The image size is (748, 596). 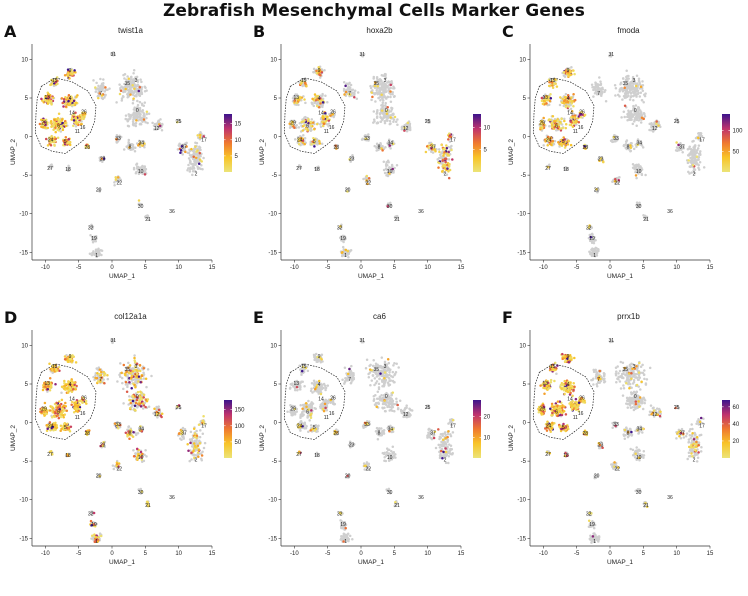 I want to click on cluster-label: 22, so click(x=120, y=184).